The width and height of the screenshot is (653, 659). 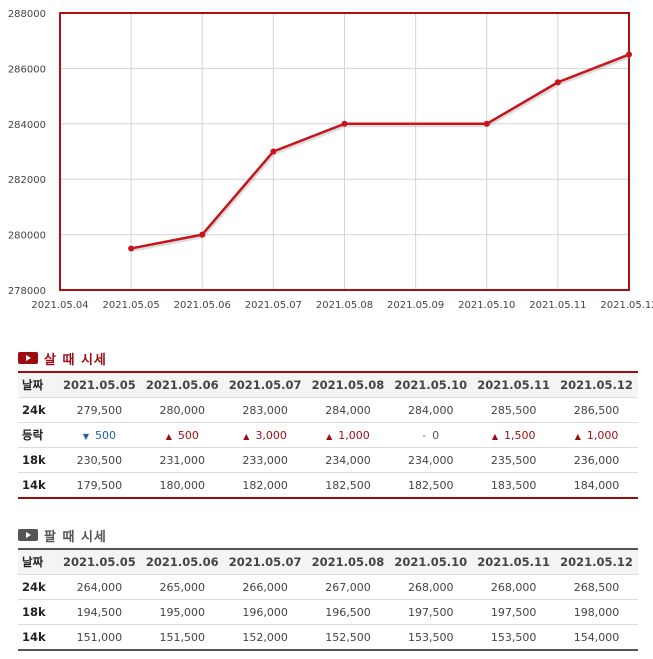 I want to click on buy-section-title: 살 때 시세, so click(x=75, y=360).